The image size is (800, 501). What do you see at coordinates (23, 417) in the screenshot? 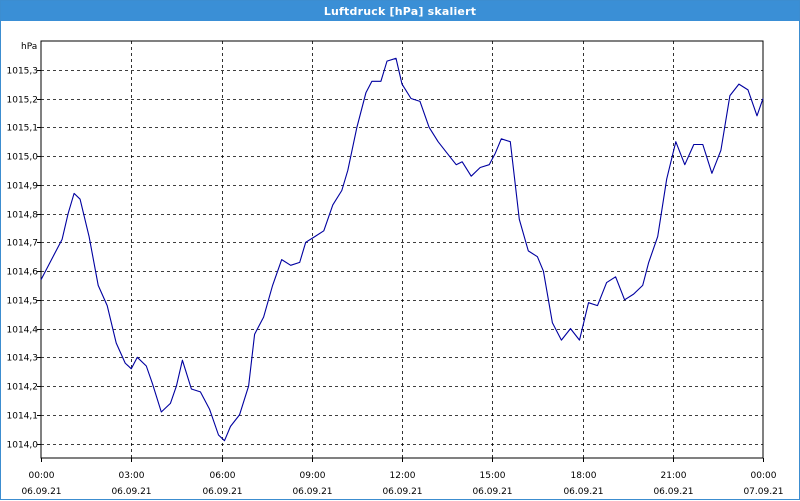
I see `y-tick-label: 1014,1` at bounding box center [23, 417].